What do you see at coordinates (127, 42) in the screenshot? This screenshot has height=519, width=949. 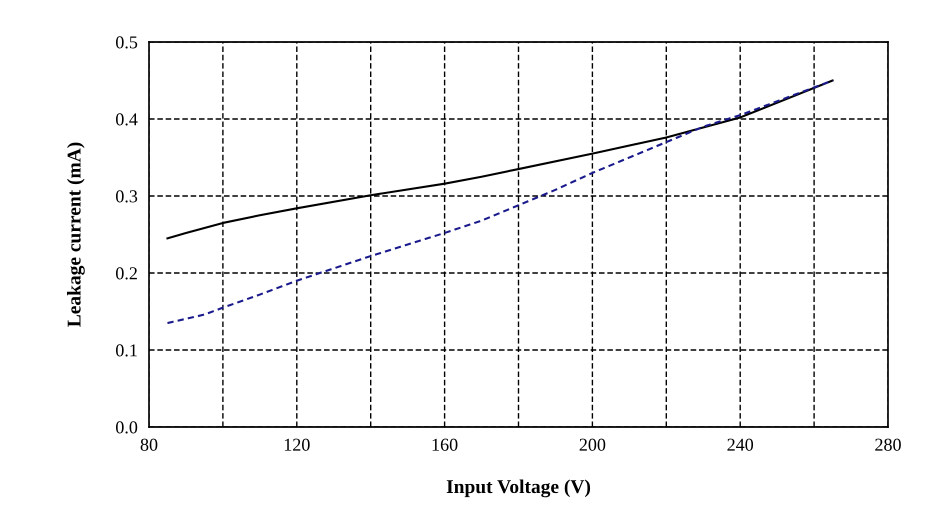 I see `y-tick-label: 0.5` at bounding box center [127, 42].